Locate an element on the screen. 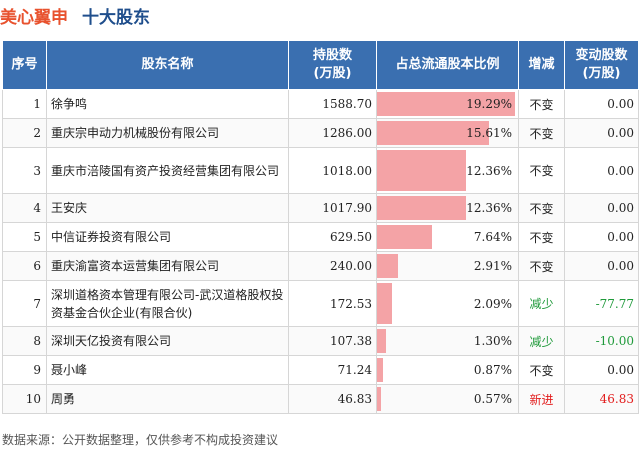 This screenshot has width=640, height=450. row-index: 7 is located at coordinates (24, 303).